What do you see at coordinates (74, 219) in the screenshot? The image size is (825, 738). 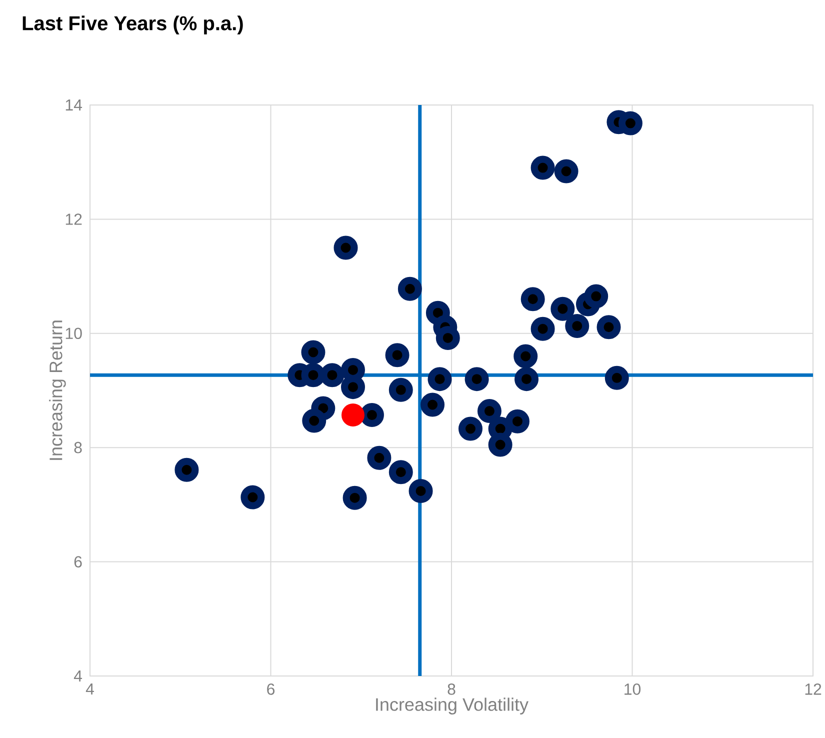 I see `y-tick-label: 12` at bounding box center [74, 219].